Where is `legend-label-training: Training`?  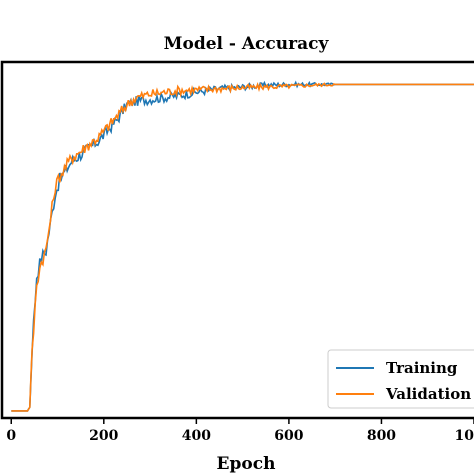
legend-label-training: Training is located at coordinates (422, 368).